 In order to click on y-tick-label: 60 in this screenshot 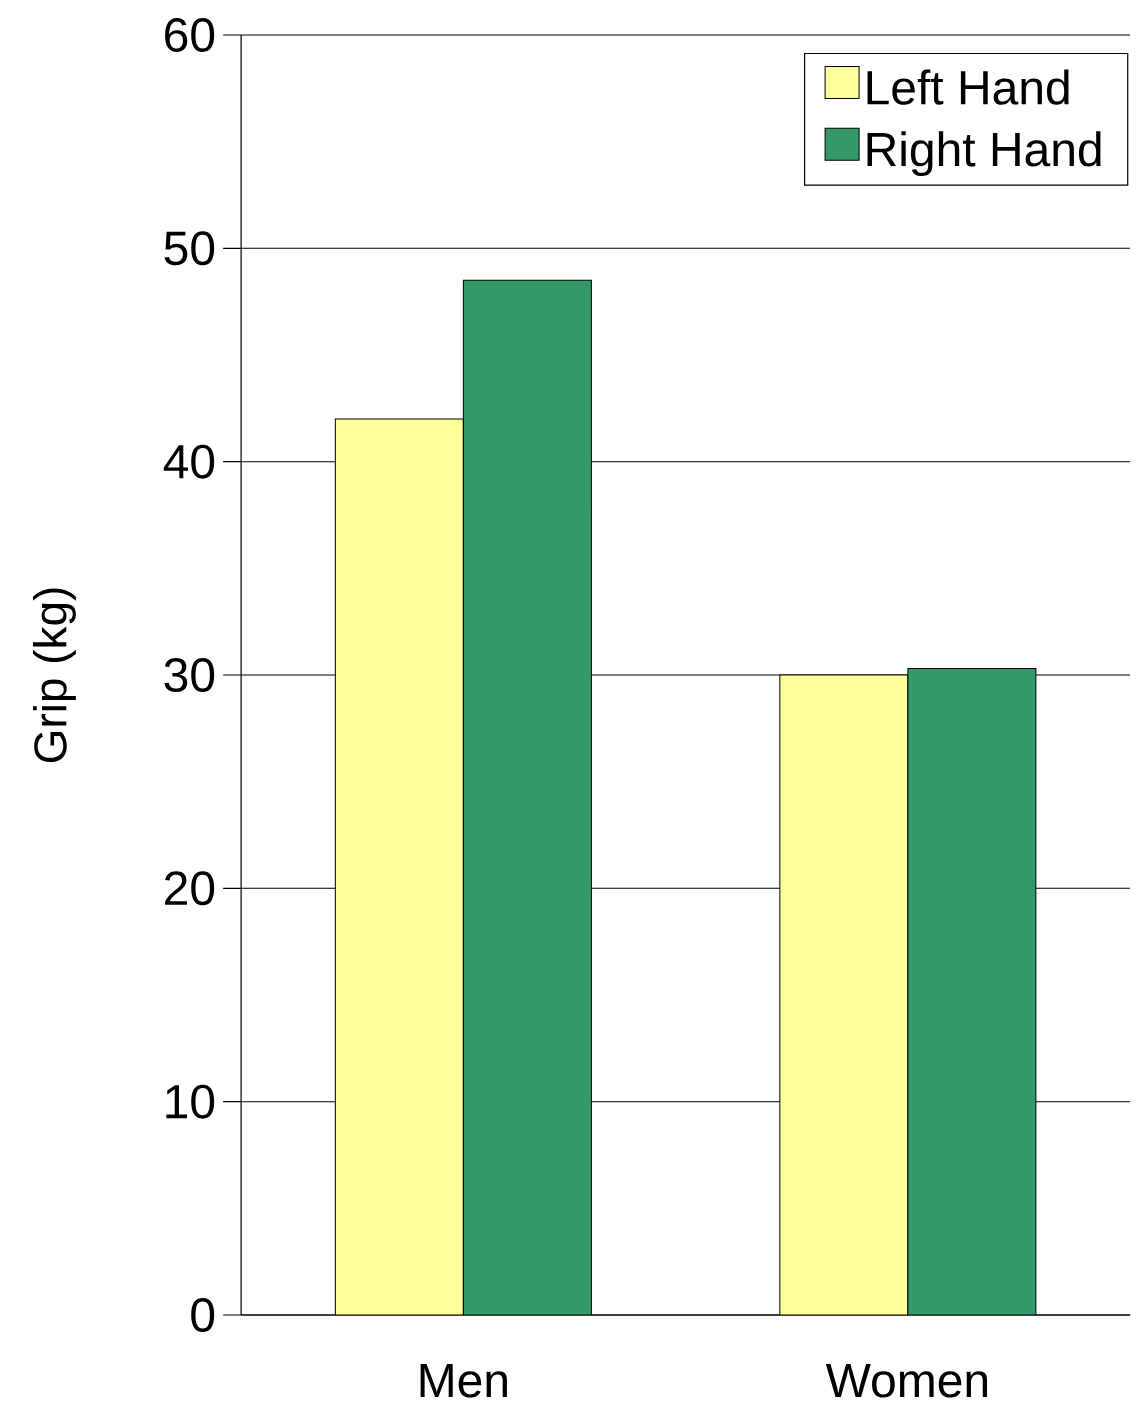, I will do `click(190, 35)`.